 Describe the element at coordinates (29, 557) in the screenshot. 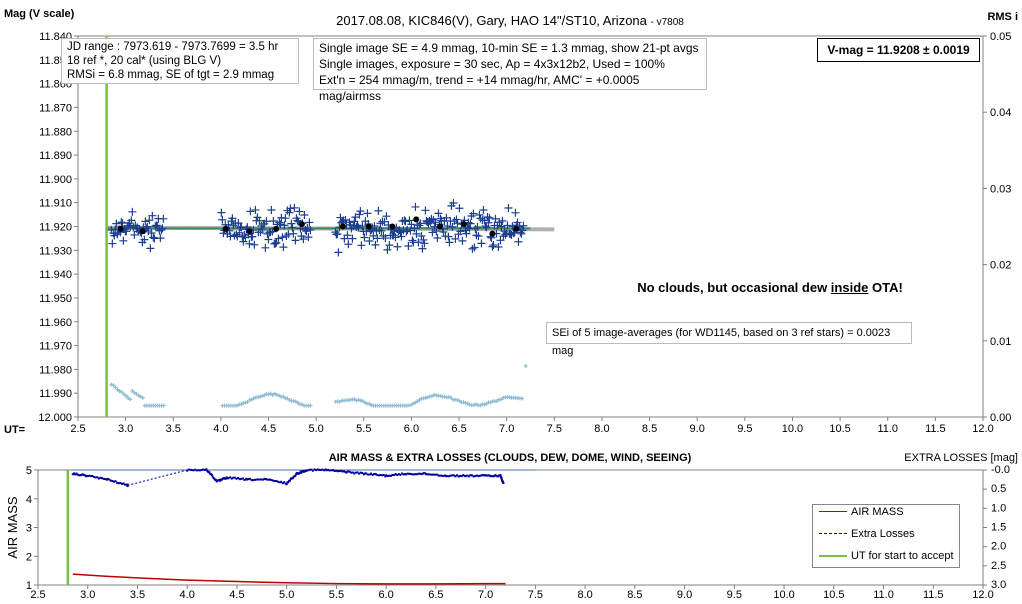

I see `lower-y-tick-label: 2` at that location.